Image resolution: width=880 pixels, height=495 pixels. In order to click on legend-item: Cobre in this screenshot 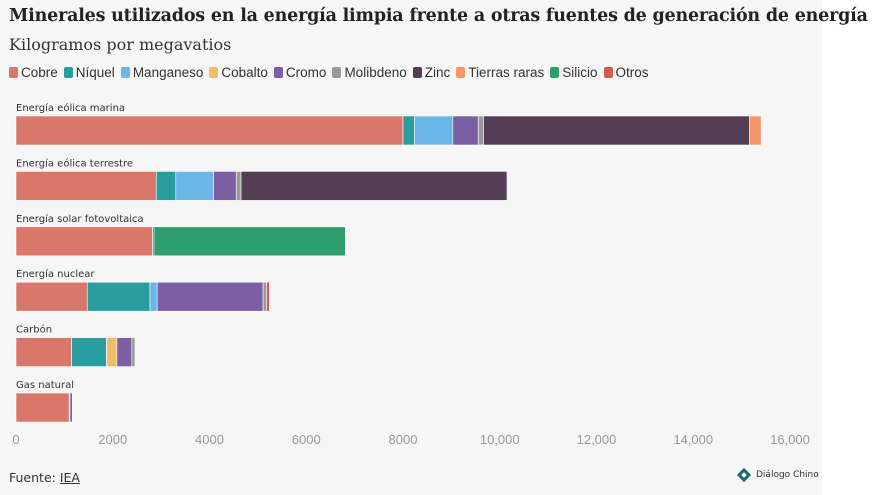, I will do `click(33, 72)`.